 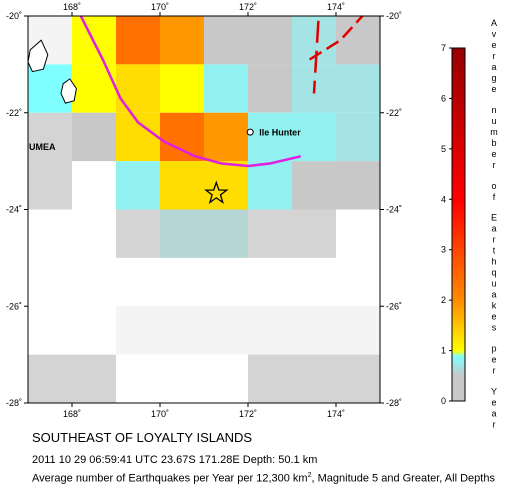 What do you see at coordinates (403, 478) in the screenshot?
I see `map-description-suffix: , Magnitude 5 and Greater, All Depths` at bounding box center [403, 478].